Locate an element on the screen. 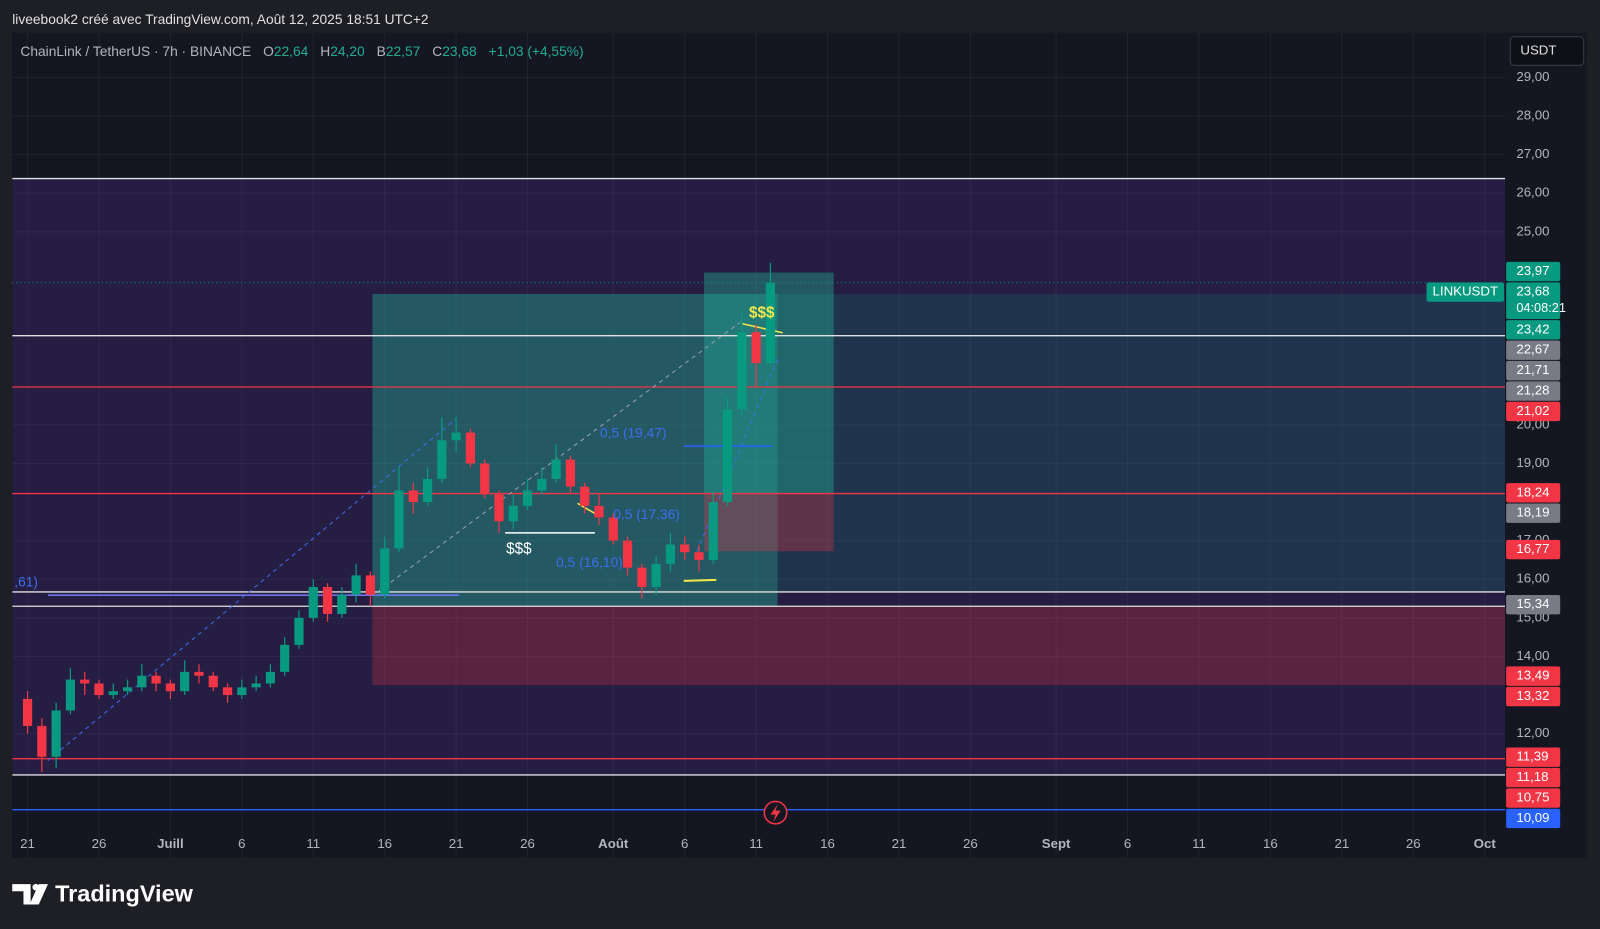 This screenshot has width=1600, height=929. legend-key: H is located at coordinates (325, 51).